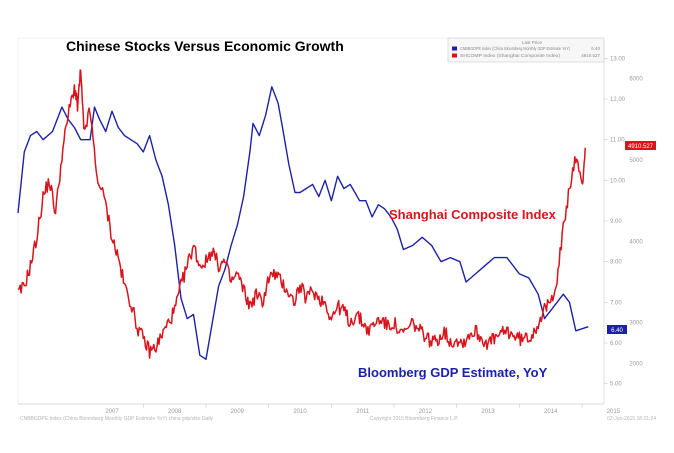 This screenshot has height=453, width=674. Describe the element at coordinates (636, 364) in the screenshot. I see `right-tick-label-index: 2000` at that location.